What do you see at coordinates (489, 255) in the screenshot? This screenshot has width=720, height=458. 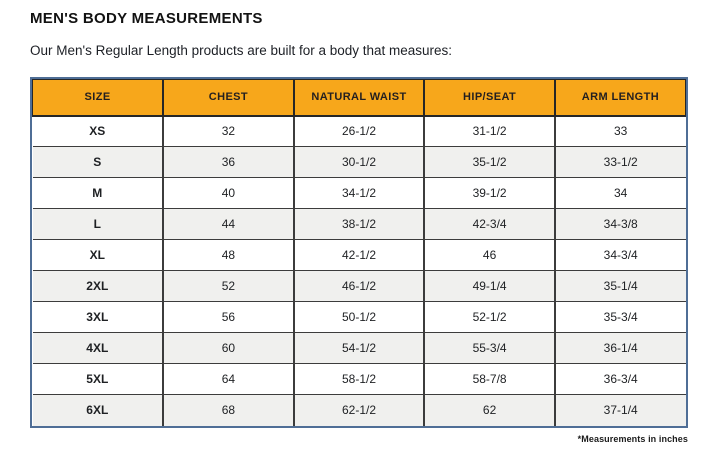 I see `measurement-cell: 46` at bounding box center [489, 255].